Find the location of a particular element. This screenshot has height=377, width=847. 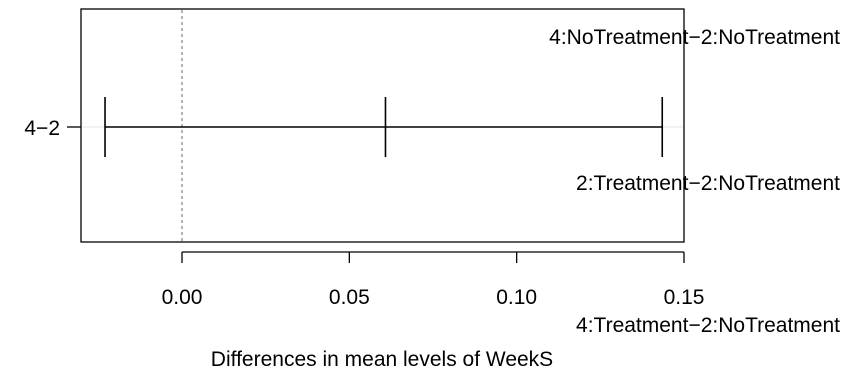

annotation-label: 4:NoTreatment−2:NoTreatment is located at coordinates (694, 37).